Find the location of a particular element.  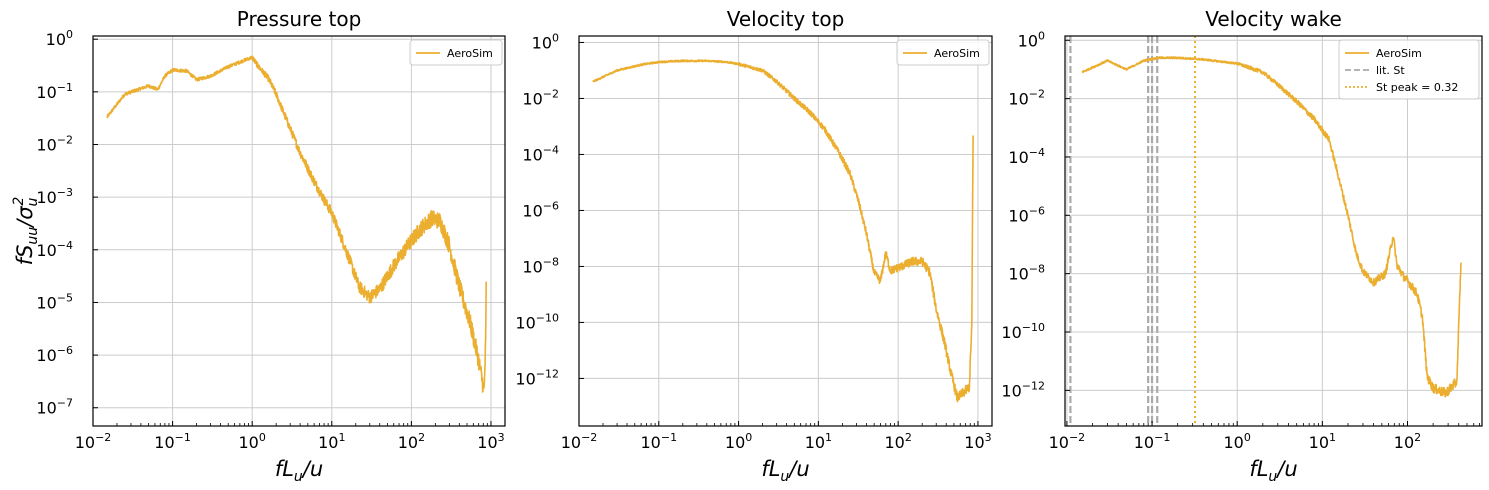

y-tick-label: 10⁻⁷ is located at coordinates (54, 407).